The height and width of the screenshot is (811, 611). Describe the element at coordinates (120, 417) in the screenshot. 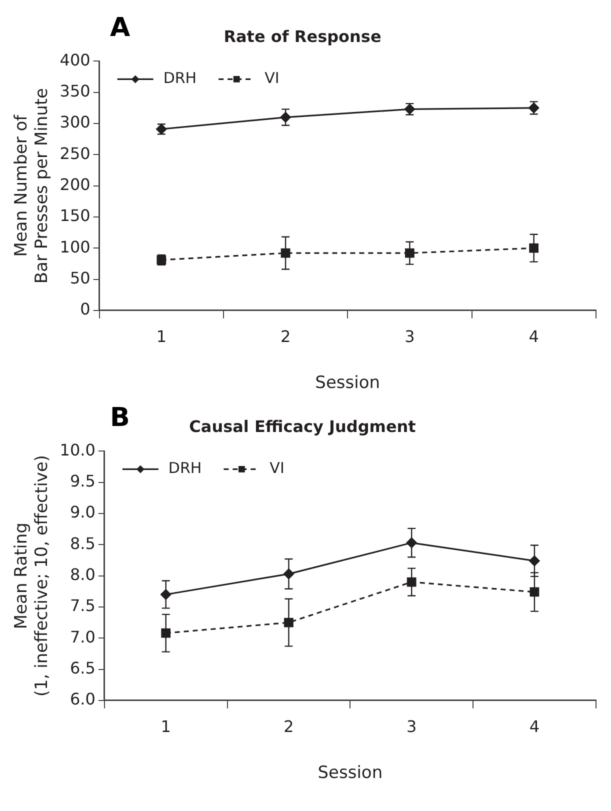

I see `text: B` at that location.